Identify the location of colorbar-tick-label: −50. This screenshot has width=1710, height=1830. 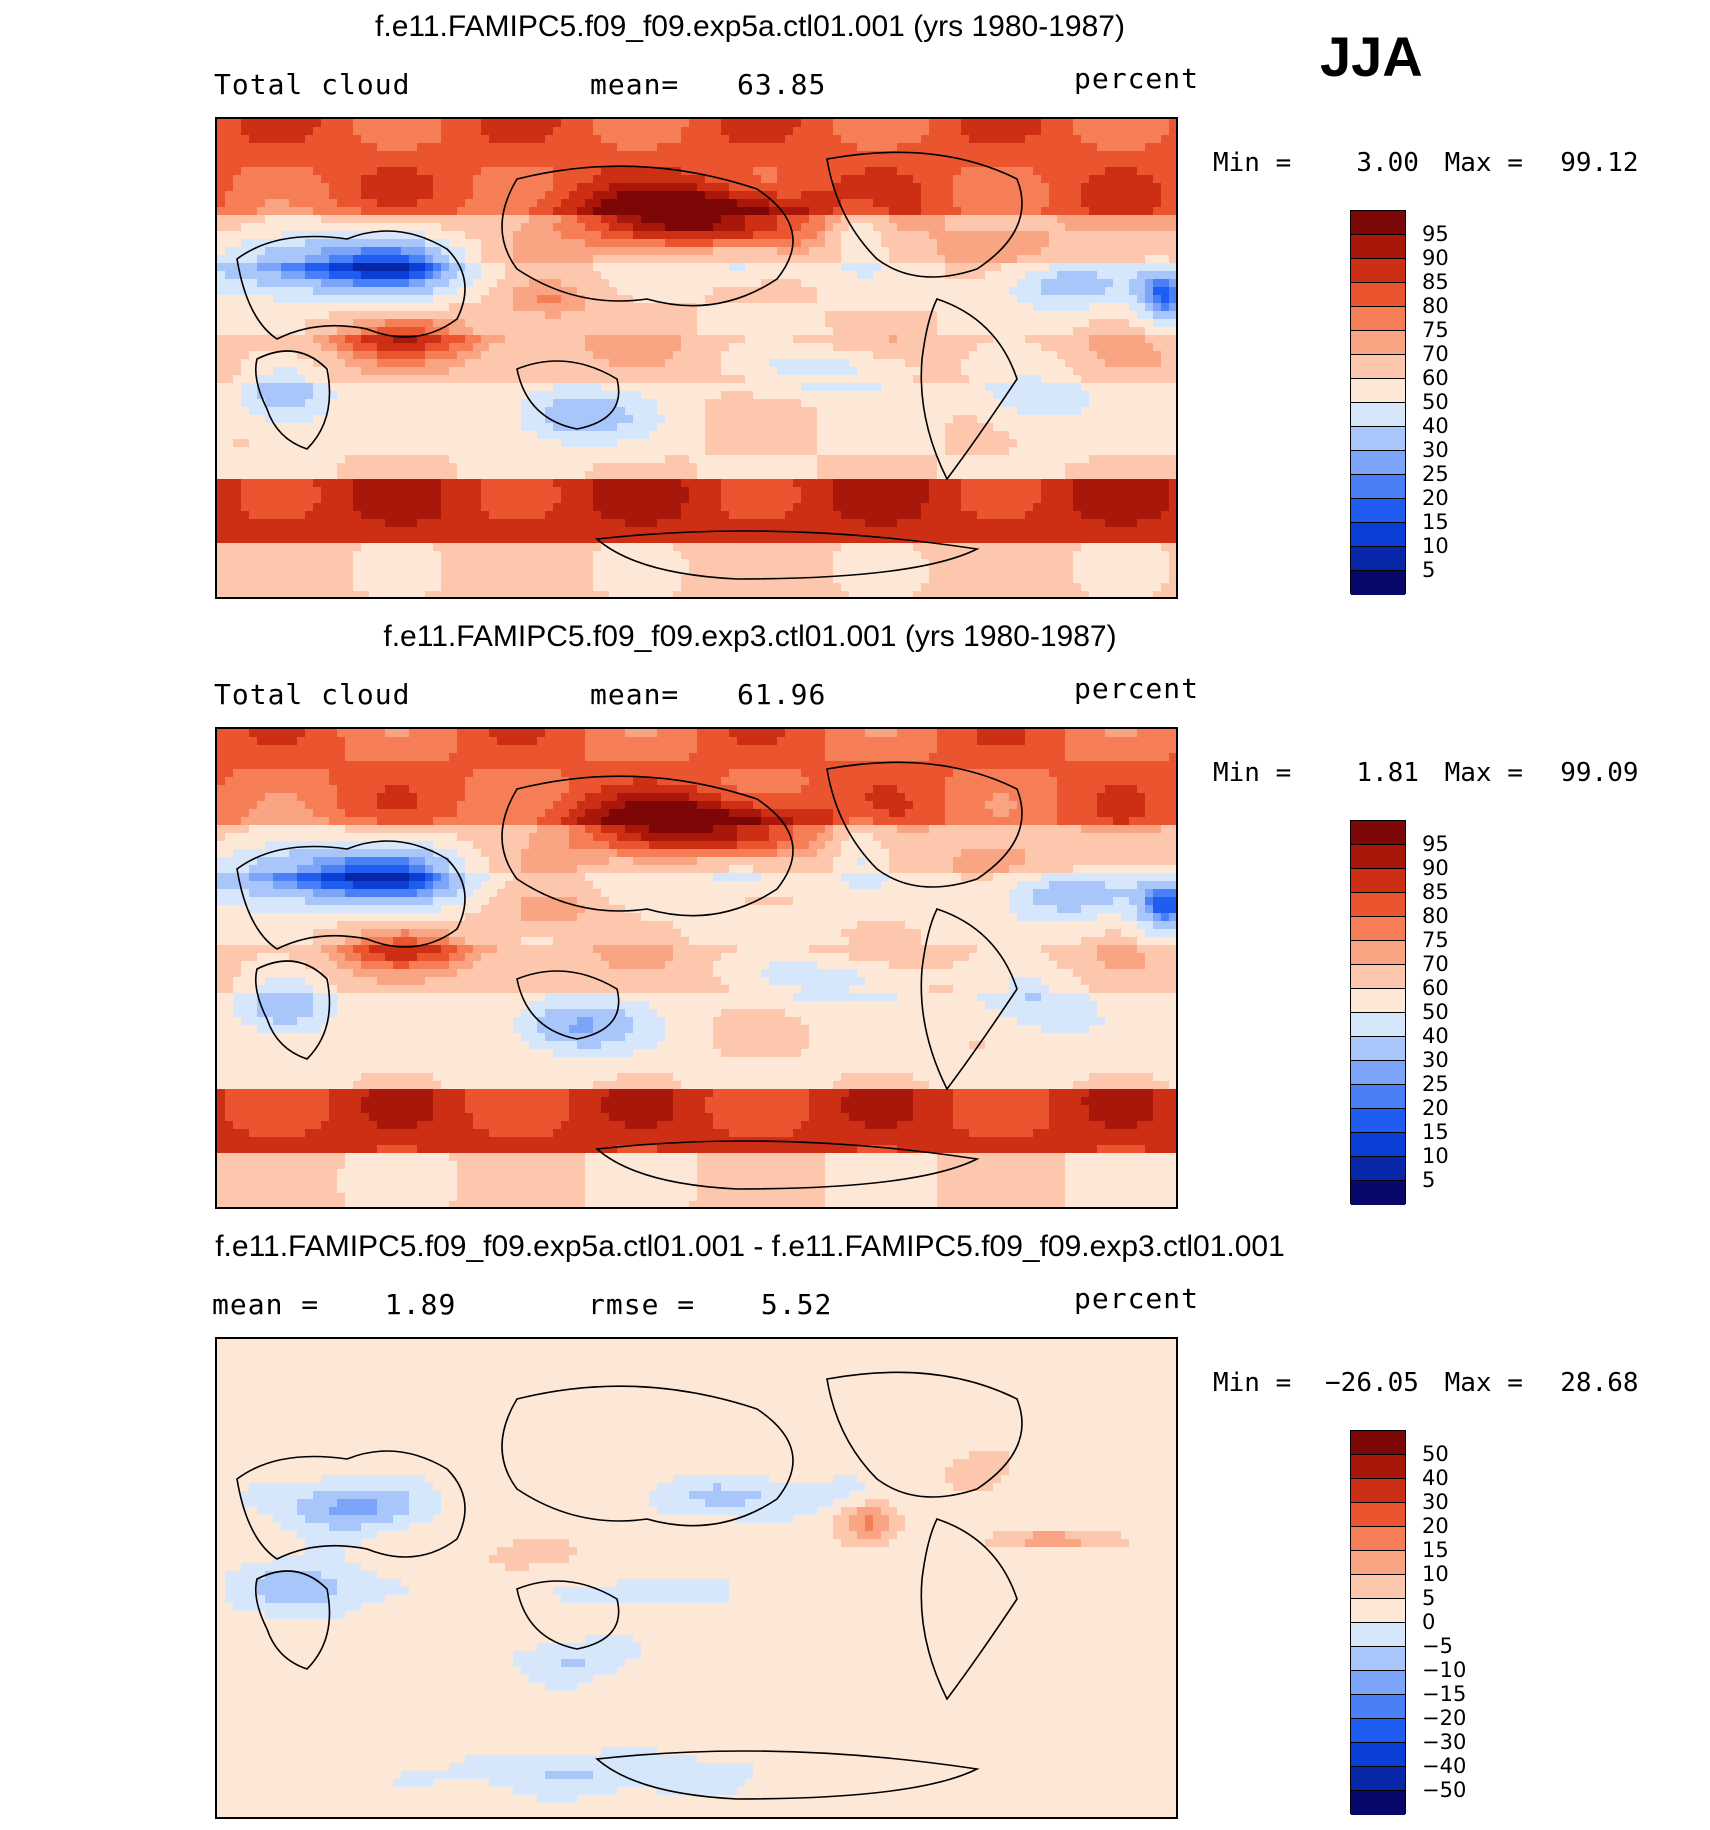
(1444, 1790).